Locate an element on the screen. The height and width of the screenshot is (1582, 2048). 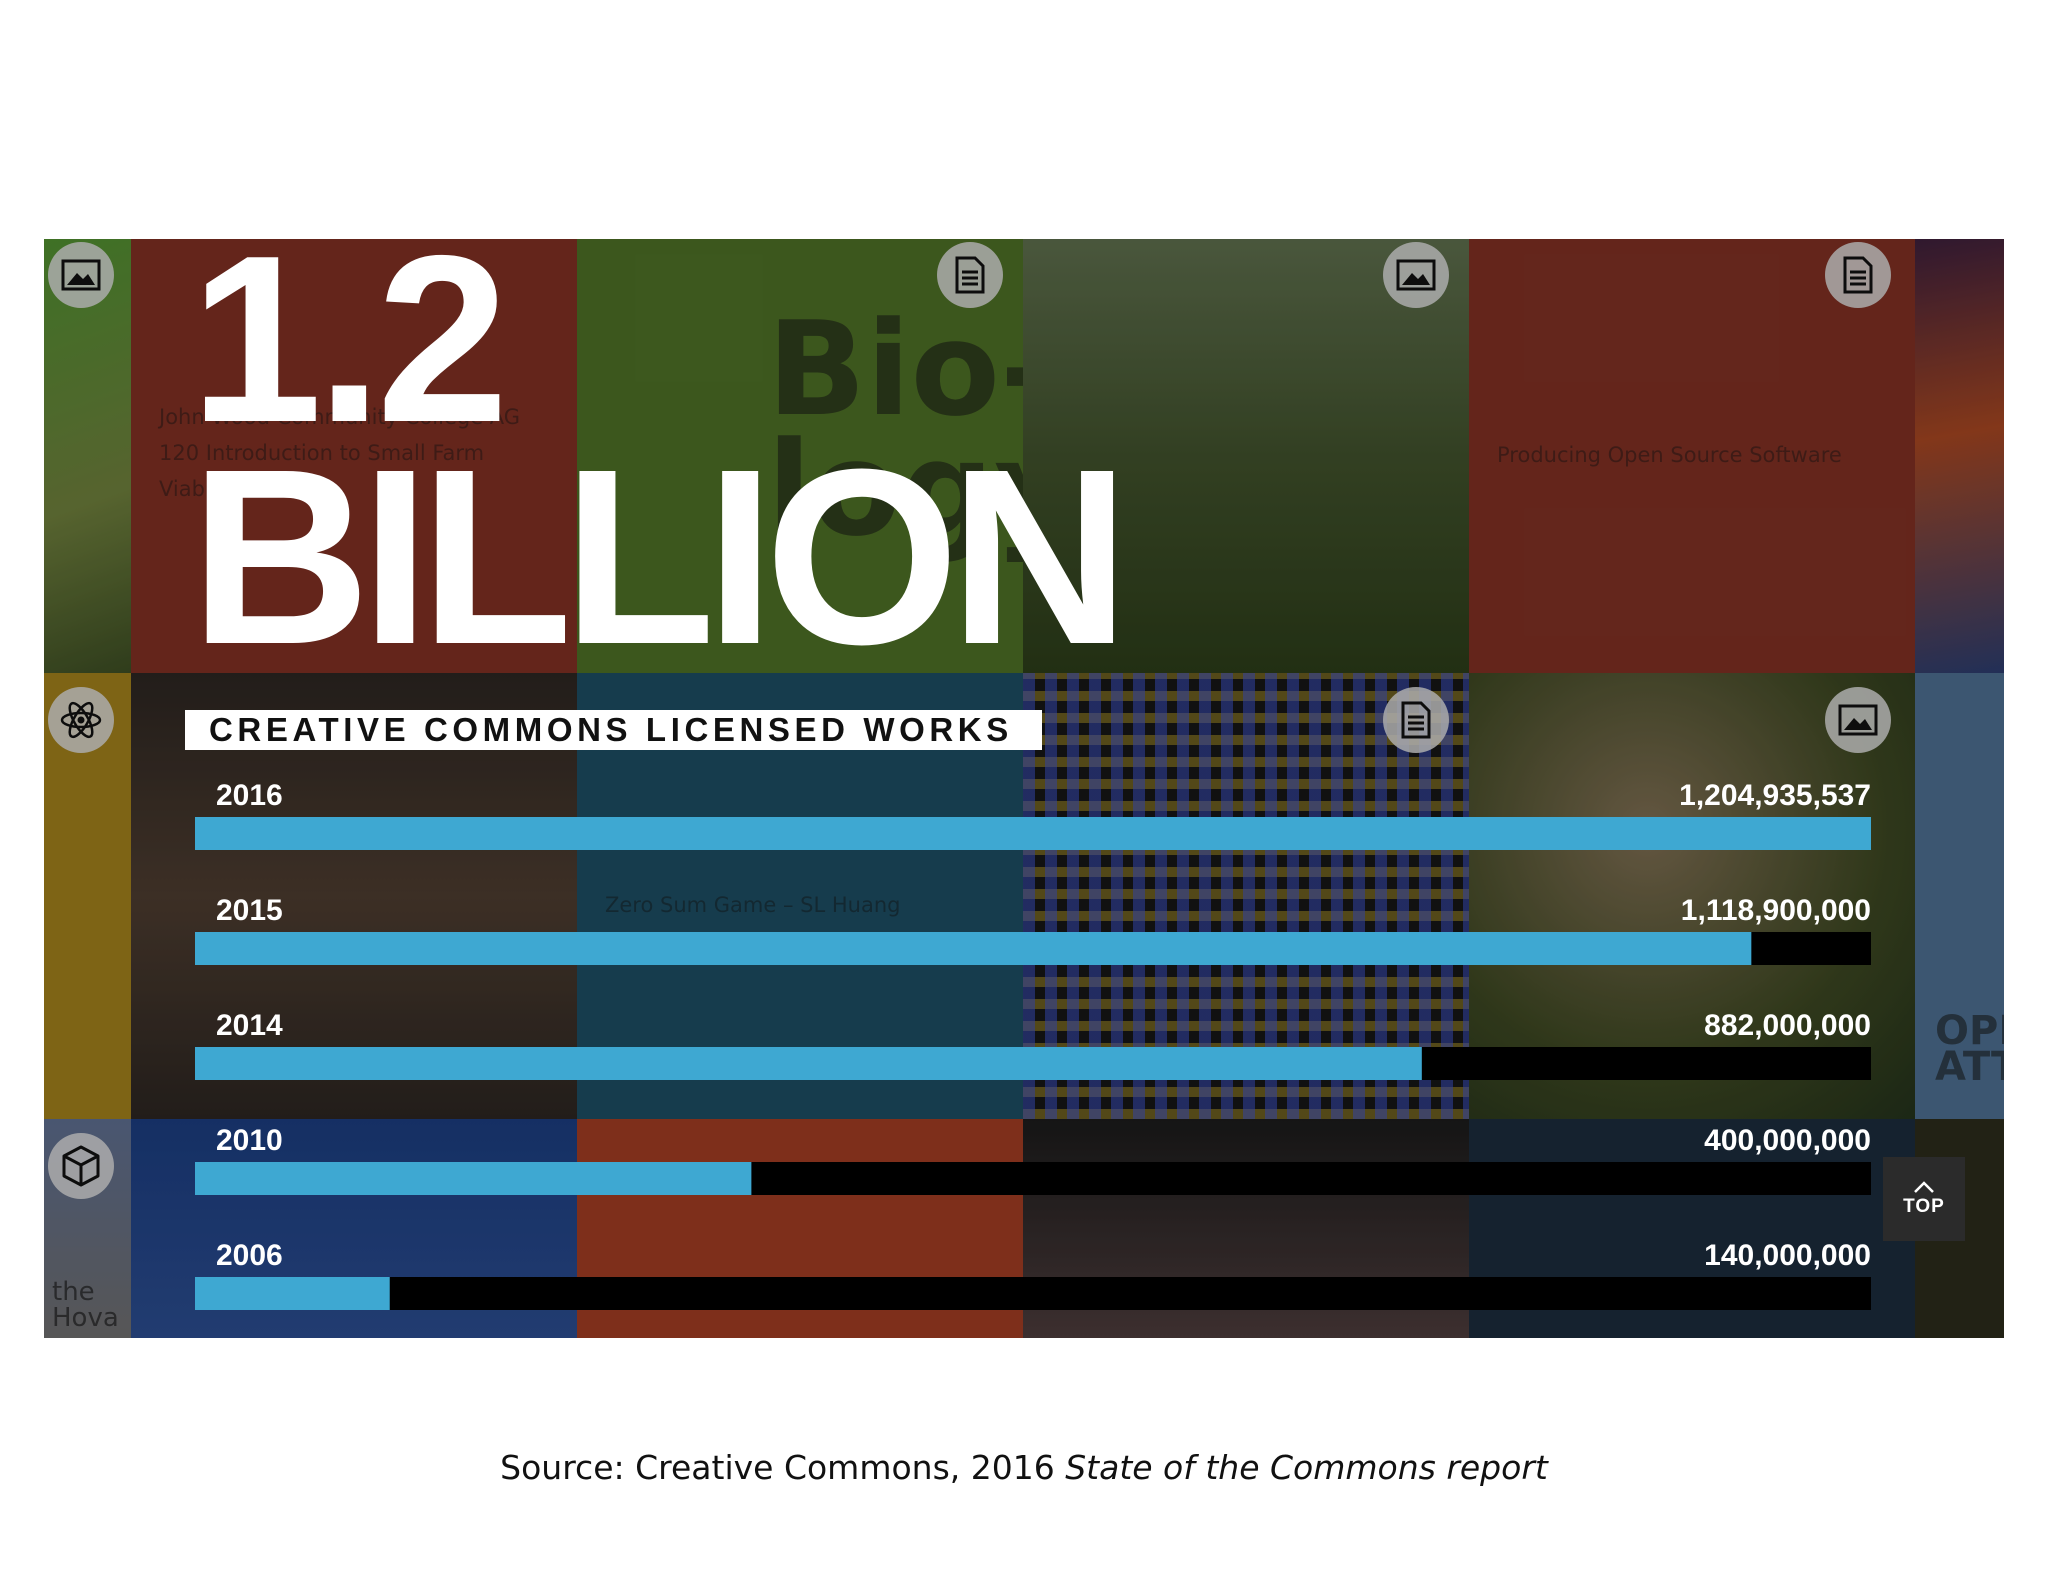
year-label: 2010 is located at coordinates (249, 1140).